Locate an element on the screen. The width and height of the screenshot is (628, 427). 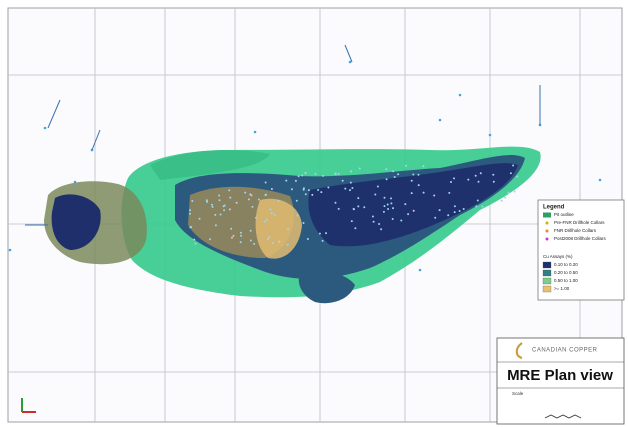
high-grade-zone is located at coordinates (278, 228).